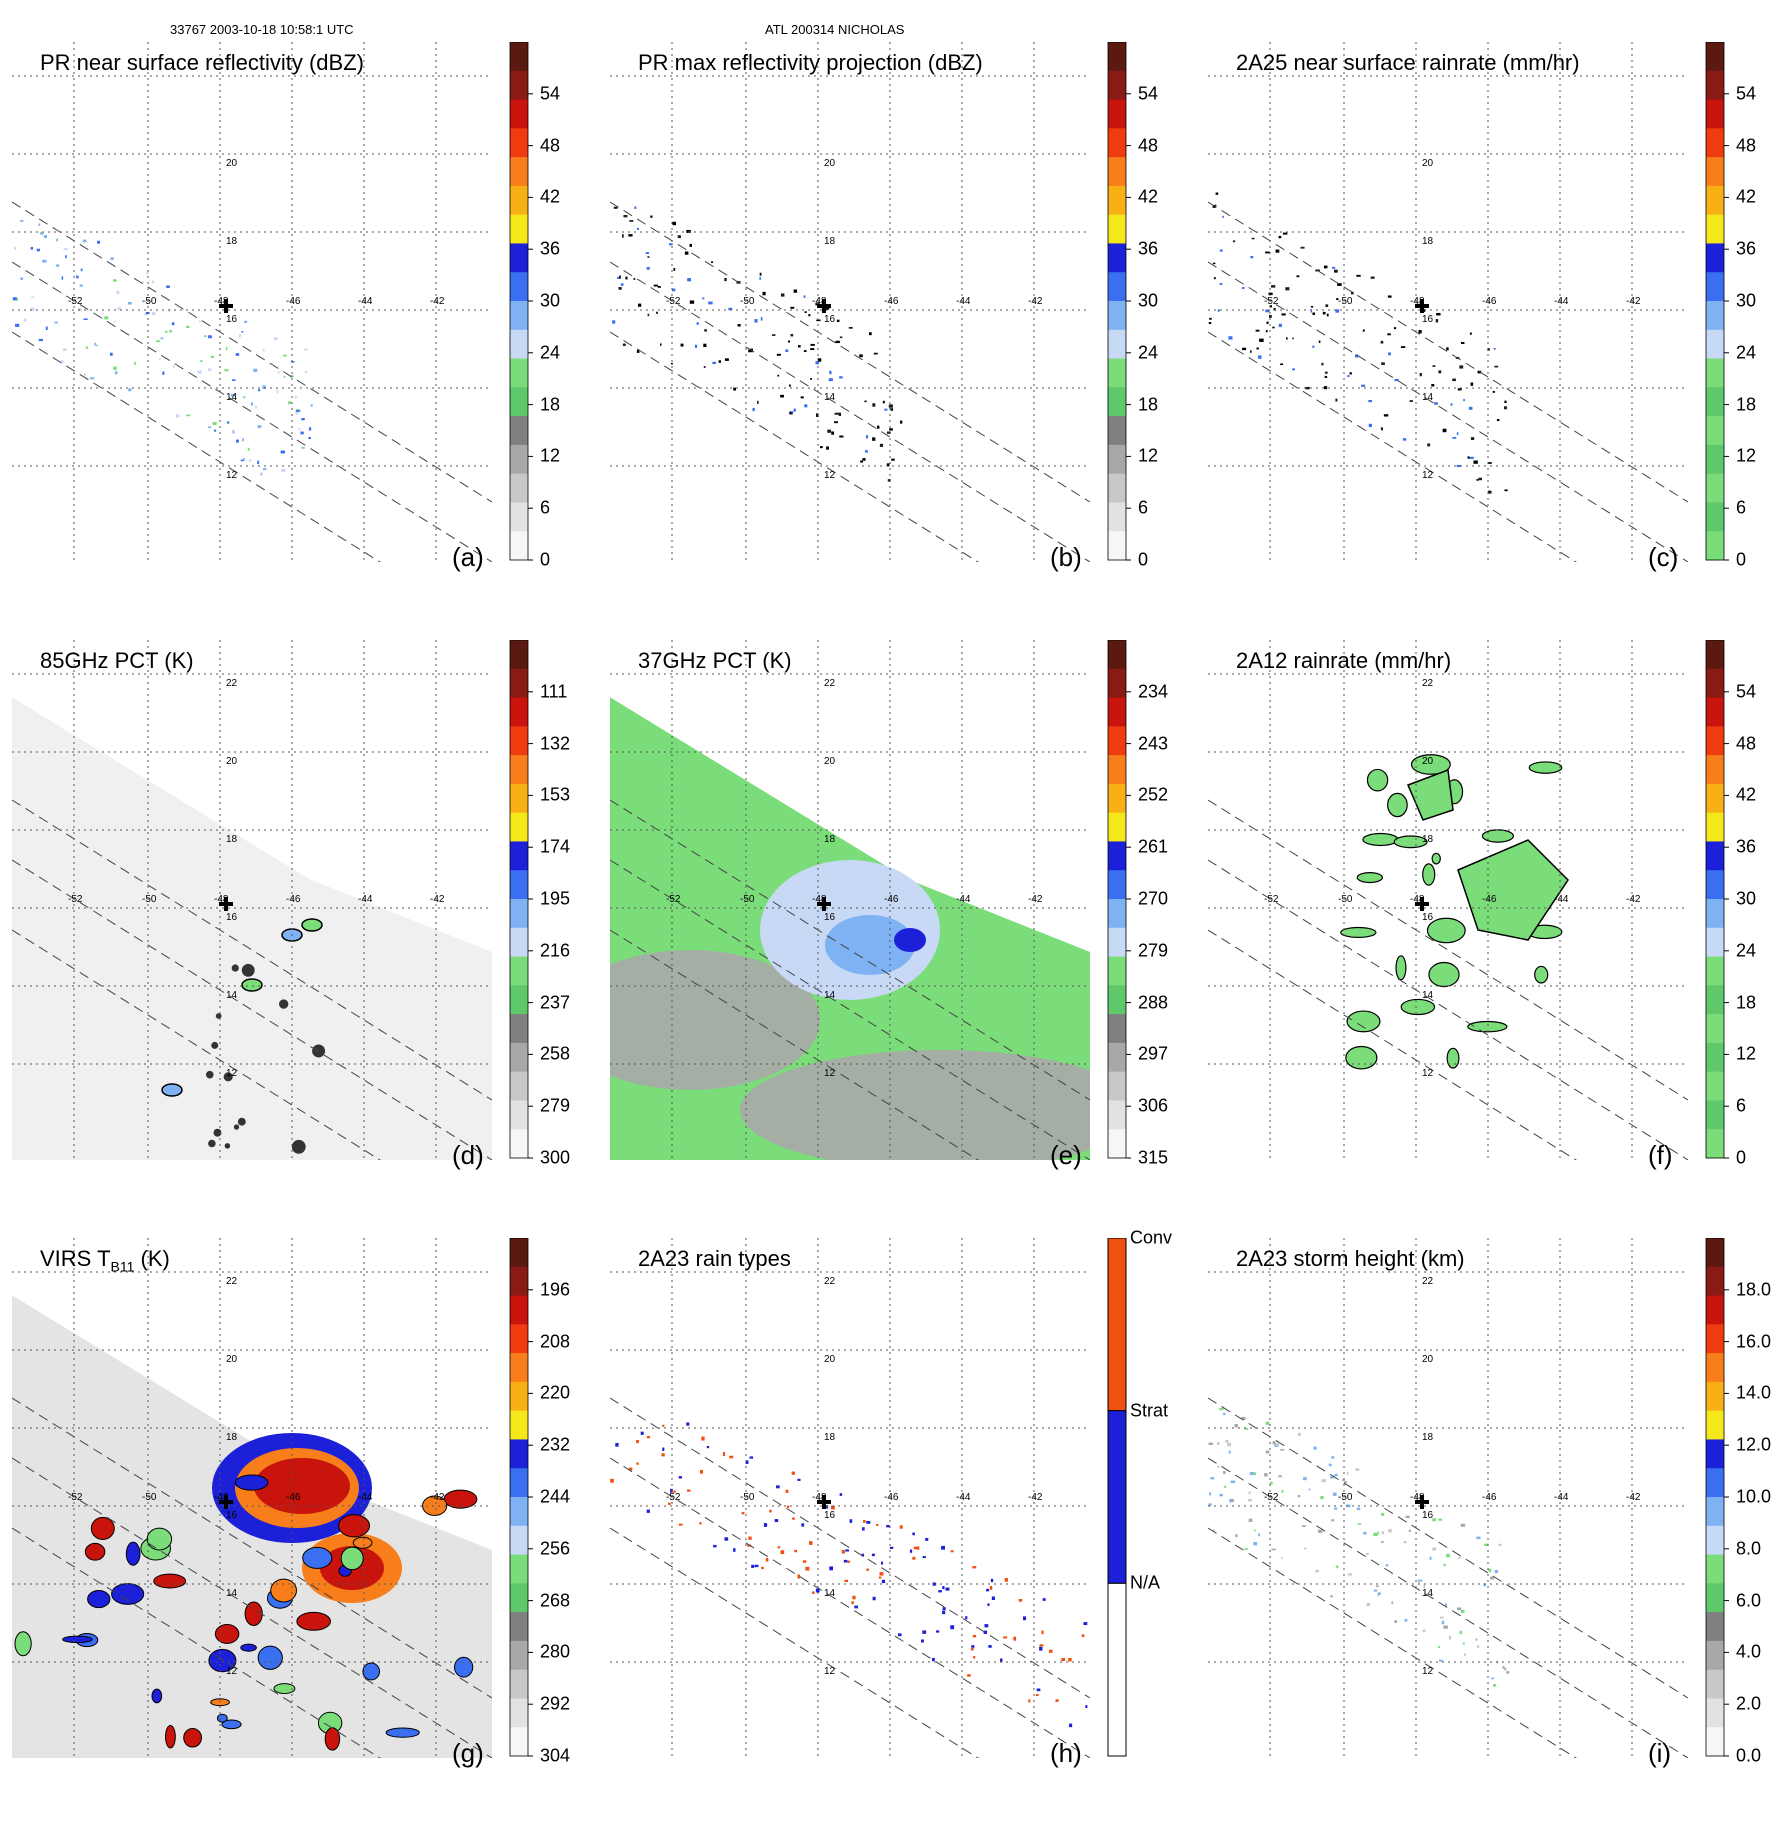 The height and width of the screenshot is (1843, 1771). I want to click on colorbar-label: 252, so click(1153, 794).